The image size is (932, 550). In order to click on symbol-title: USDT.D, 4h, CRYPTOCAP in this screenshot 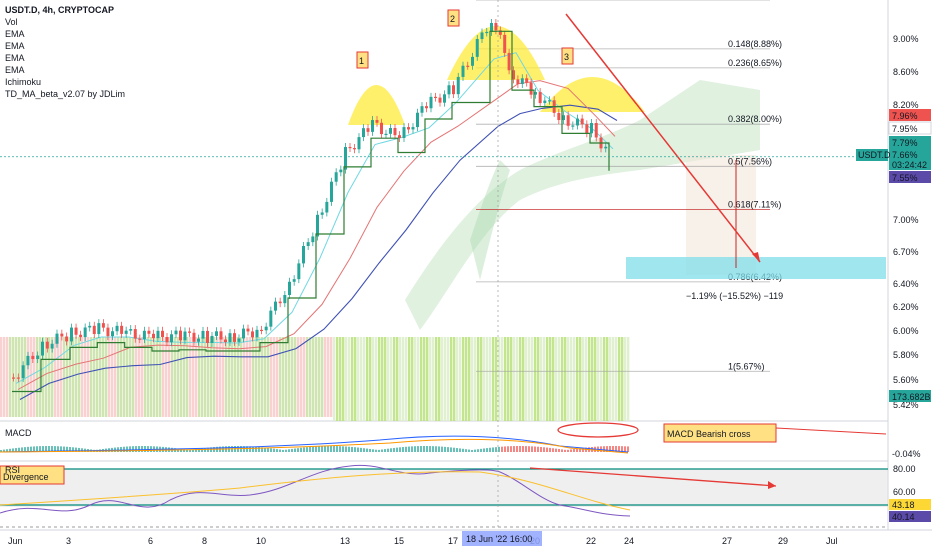, I will do `click(60, 10)`.